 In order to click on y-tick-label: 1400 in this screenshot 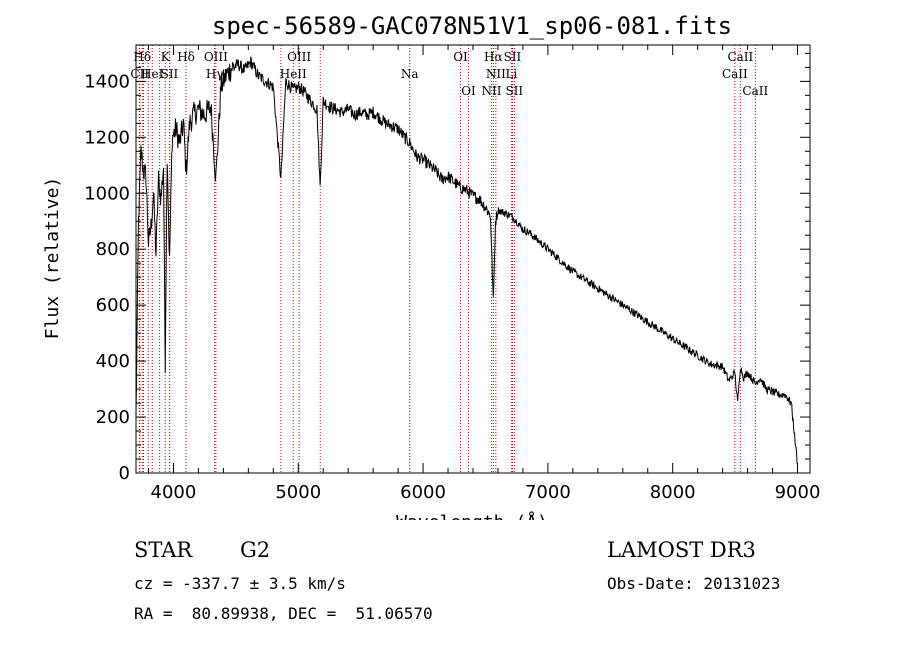, I will do `click(107, 81)`.